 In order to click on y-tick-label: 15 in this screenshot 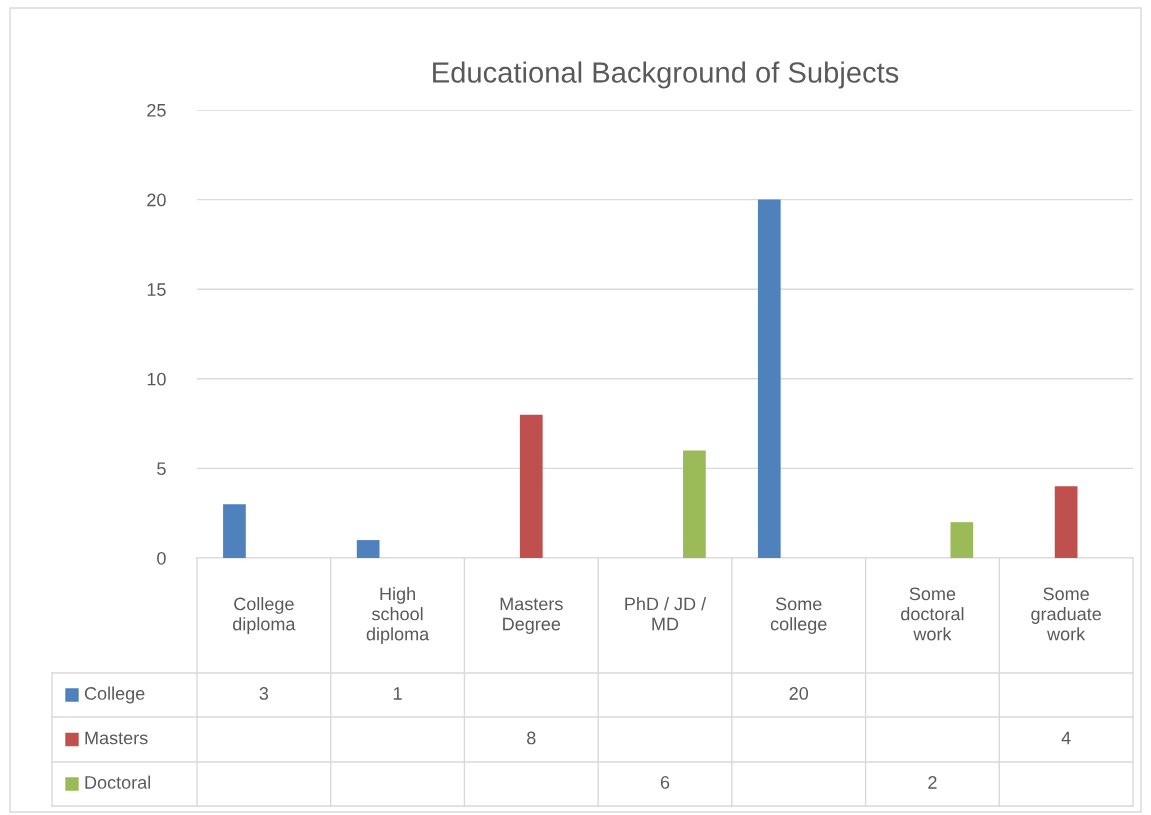, I will do `click(156, 289)`.